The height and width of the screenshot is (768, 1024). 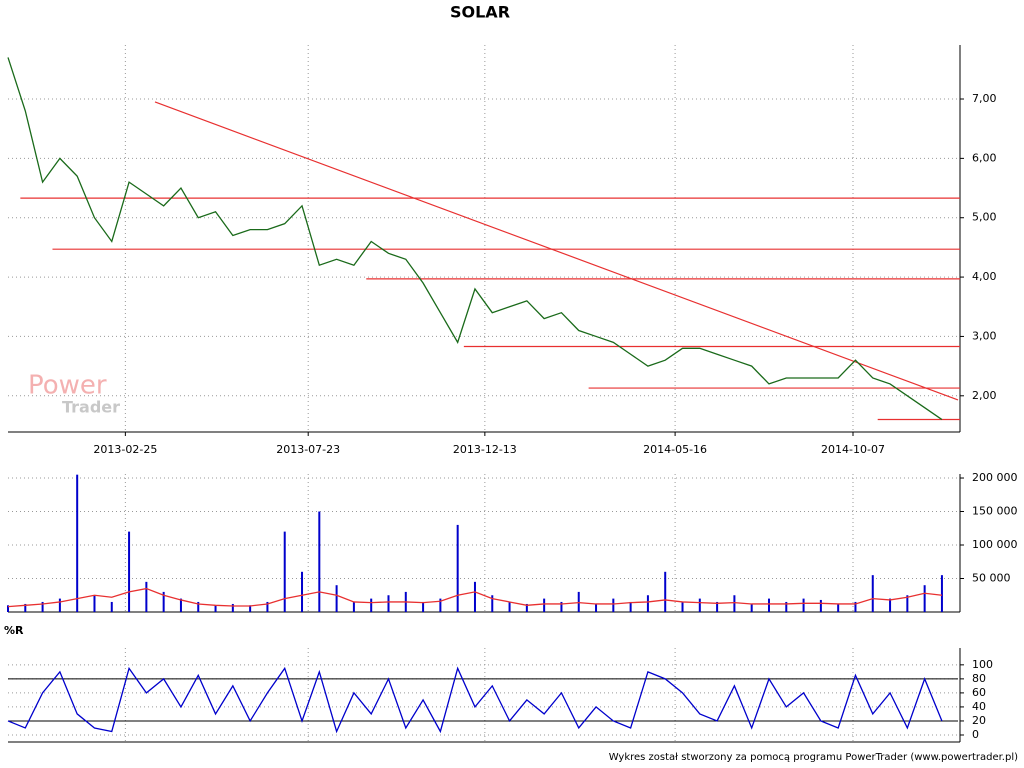 What do you see at coordinates (984, 276) in the screenshot?
I see `y-tick-label: 4,00` at bounding box center [984, 276].